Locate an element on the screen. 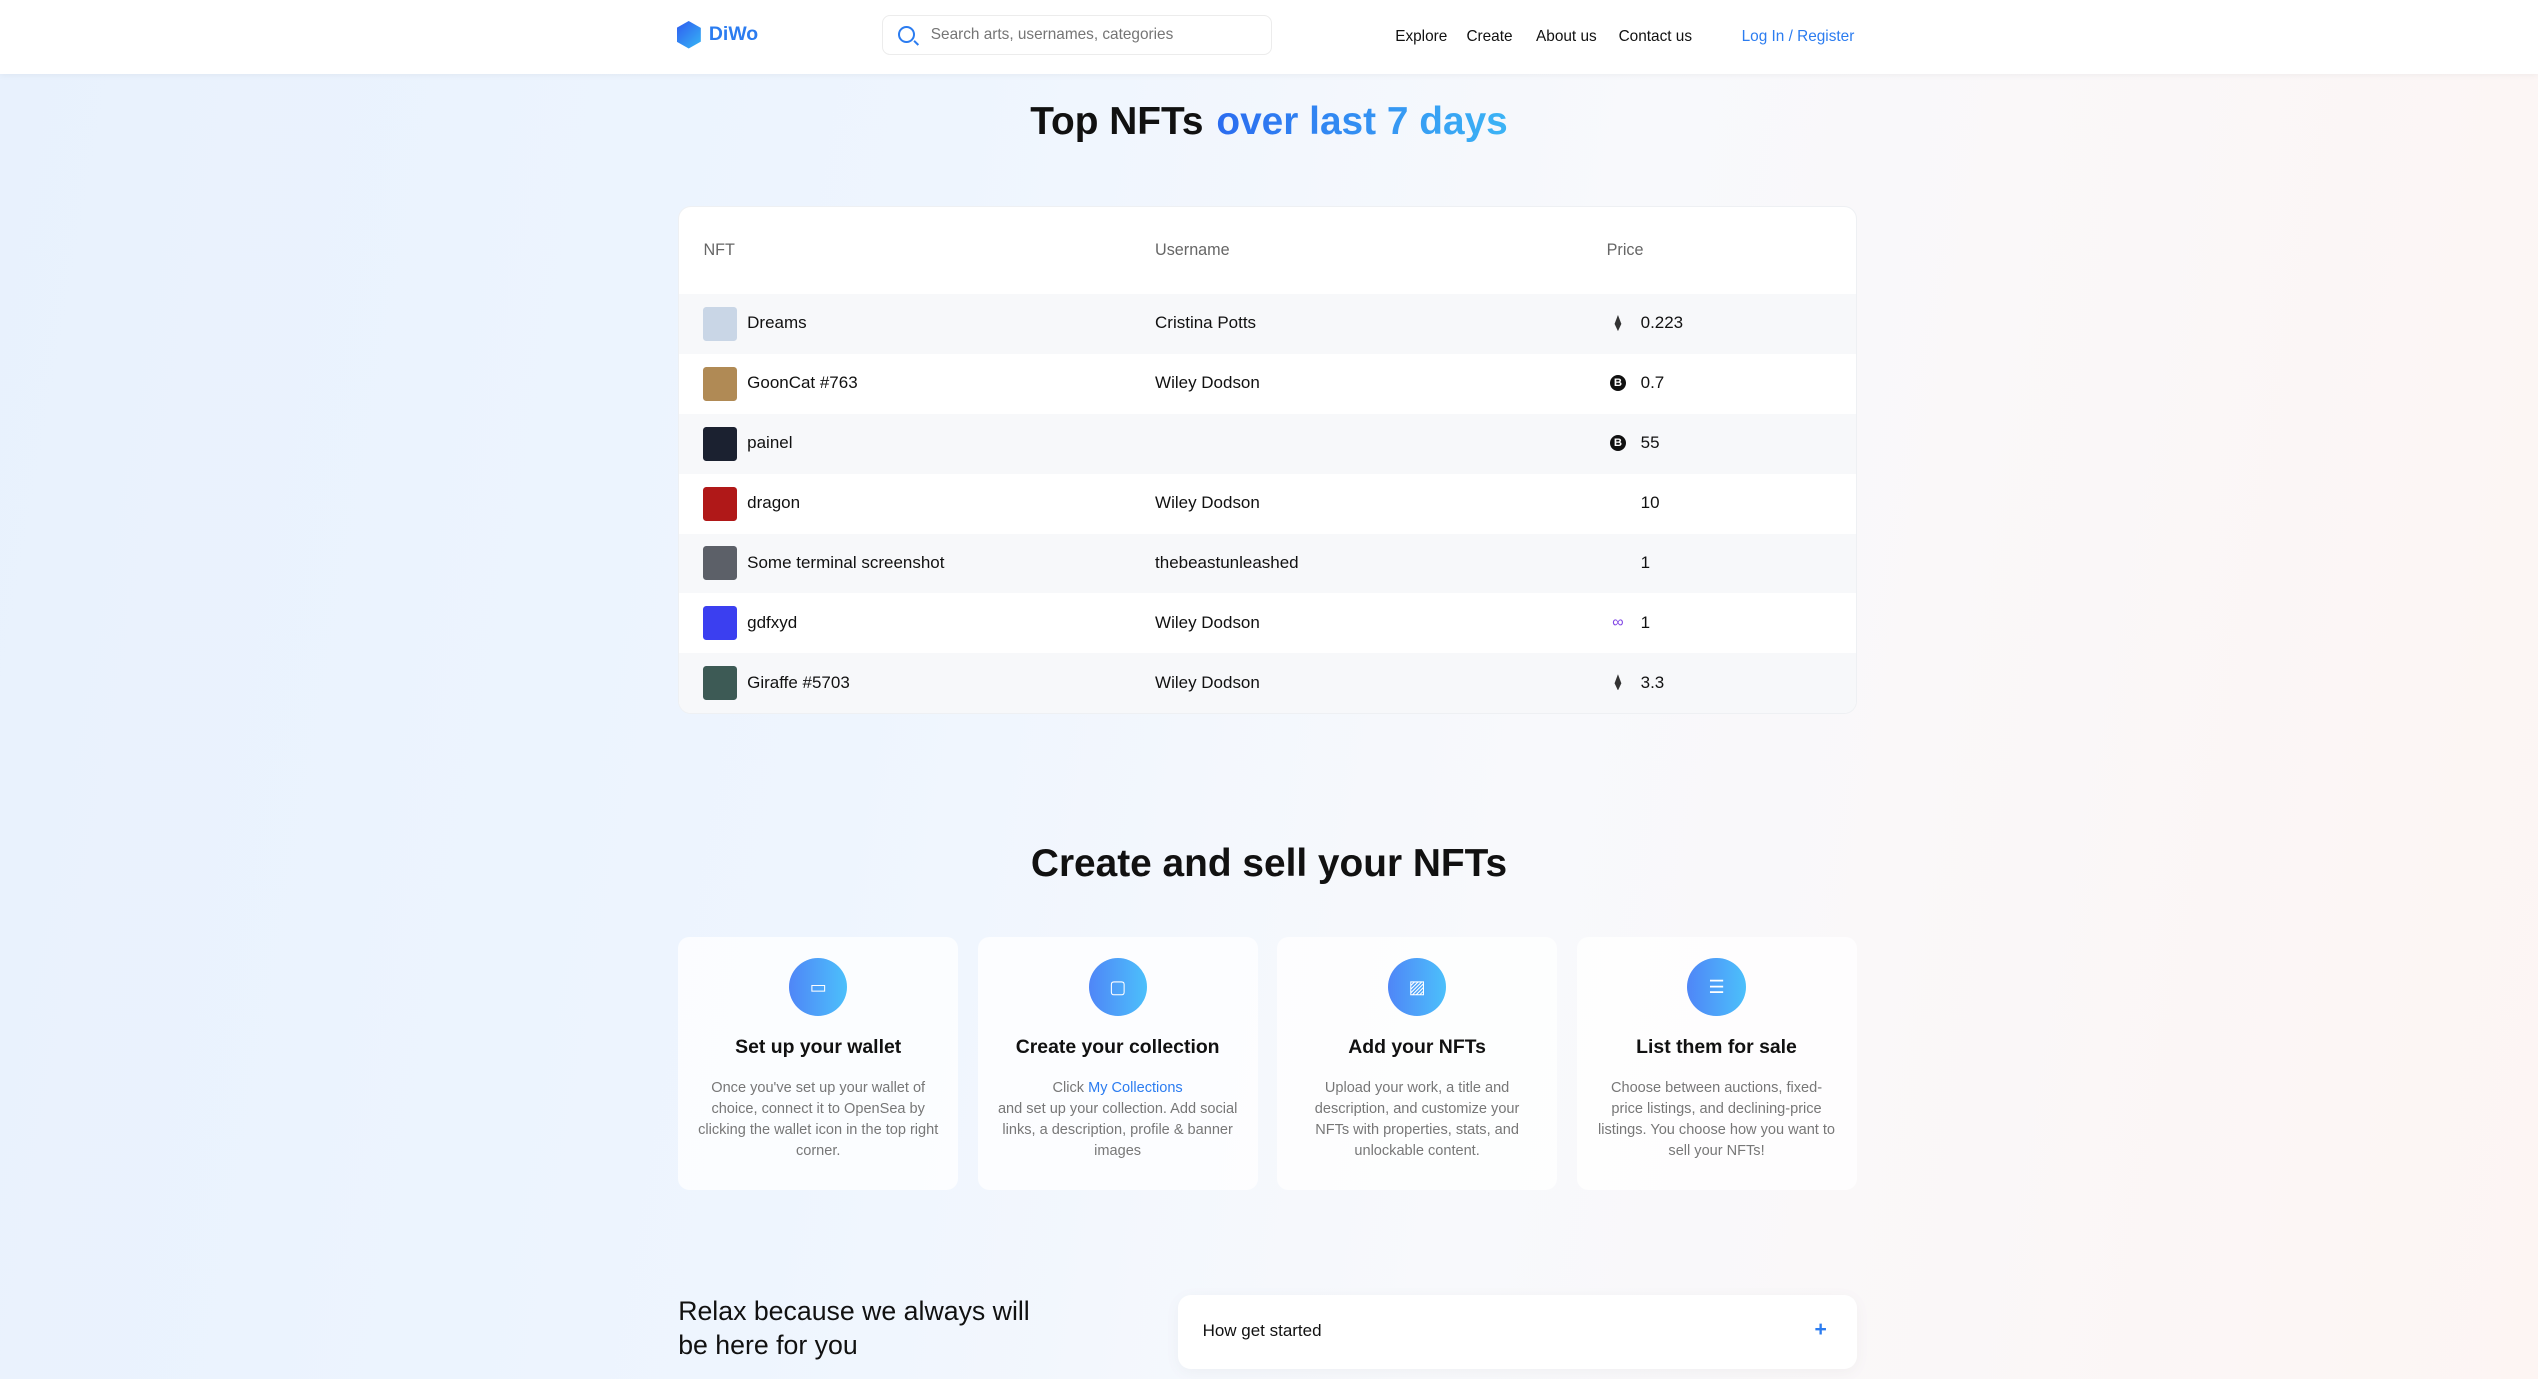 The width and height of the screenshot is (2538, 1379). table-row: painel B 55 is located at coordinates (1267, 443).